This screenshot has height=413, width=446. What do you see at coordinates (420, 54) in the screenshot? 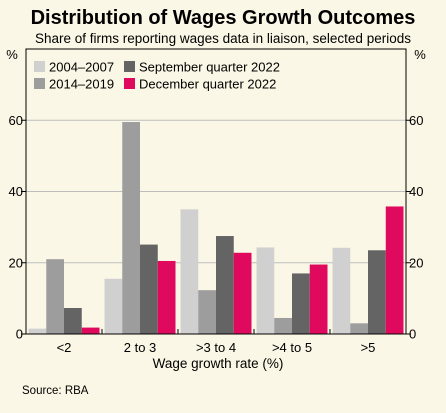
I see `y-unit-right: %` at bounding box center [420, 54].